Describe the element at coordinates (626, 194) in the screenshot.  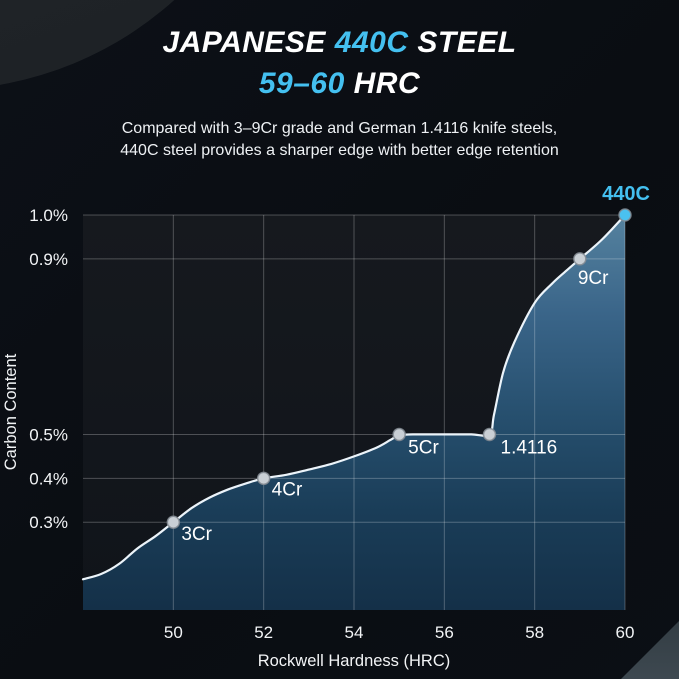
I see `point-label-440c: 440C` at that location.